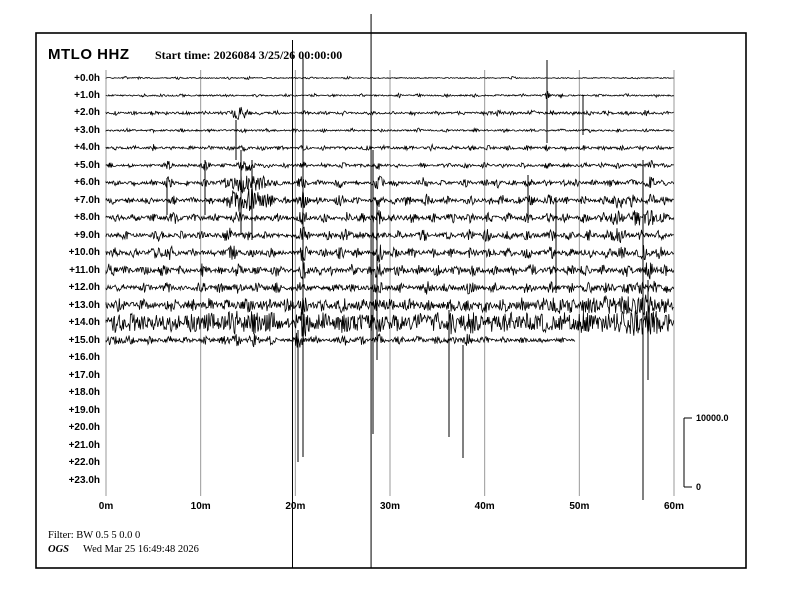 This screenshot has width=792, height=612. I want to click on hour-label: +19.0h, so click(84, 410).